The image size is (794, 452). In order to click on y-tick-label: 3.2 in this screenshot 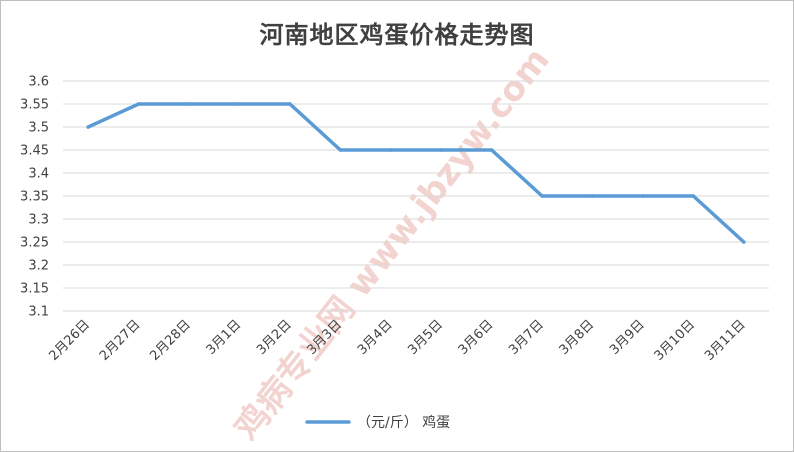, I will do `click(38, 266)`.